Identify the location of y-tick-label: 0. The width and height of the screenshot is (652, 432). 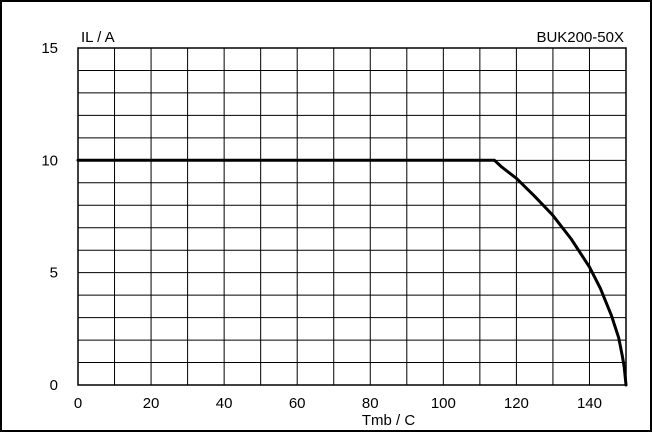
(54, 385).